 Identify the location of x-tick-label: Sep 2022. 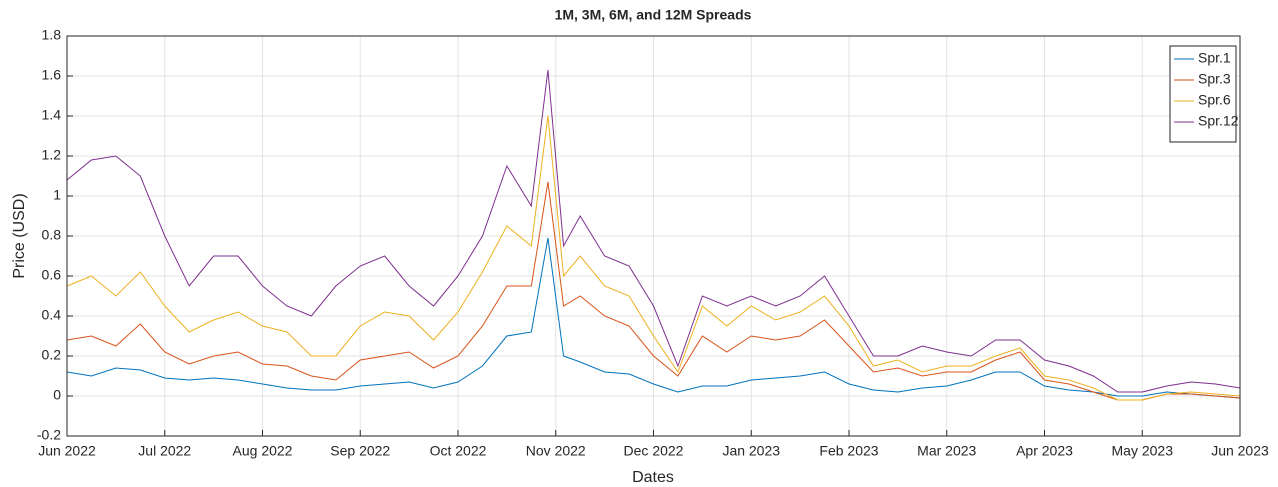
(360, 451).